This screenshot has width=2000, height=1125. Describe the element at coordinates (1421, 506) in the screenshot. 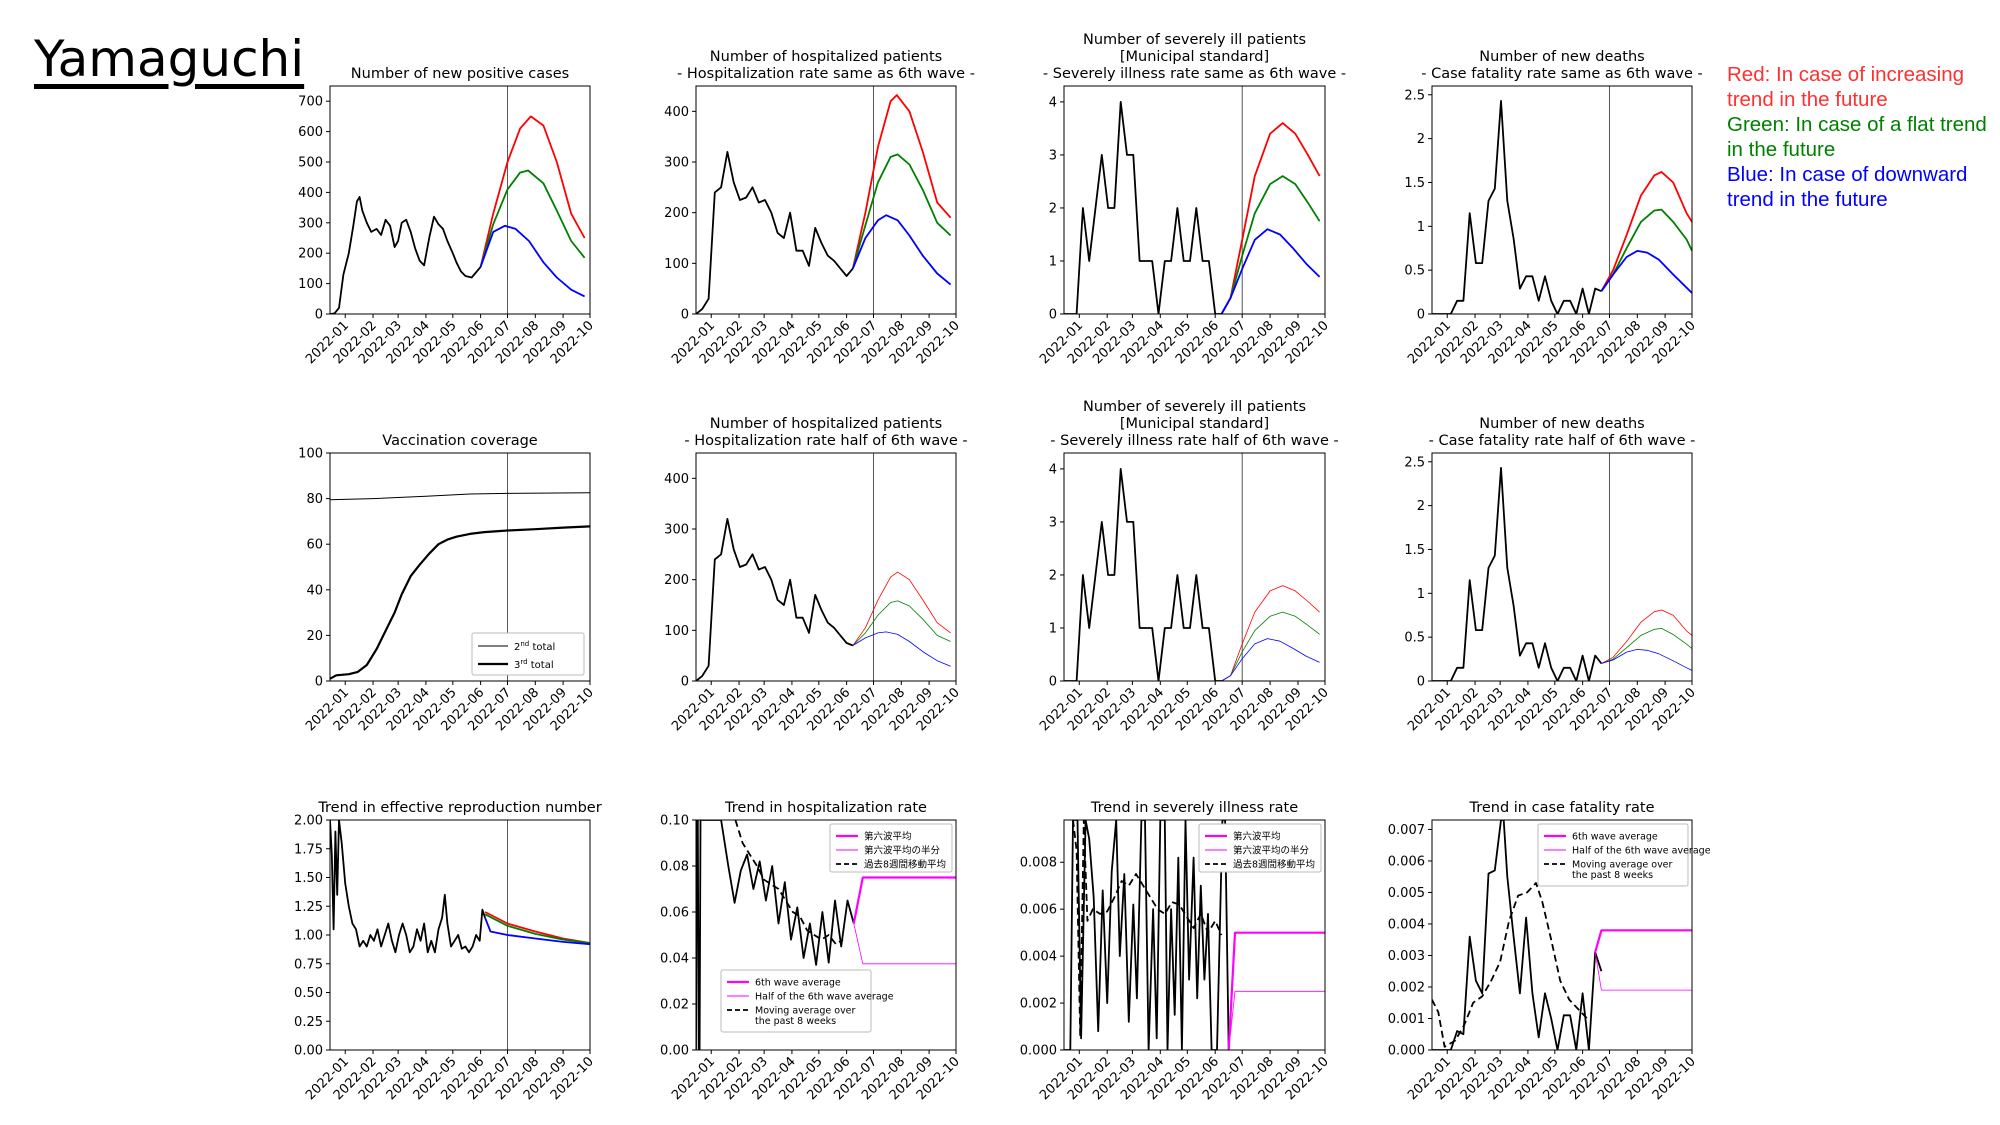

I see `y-tick-label: 2` at that location.